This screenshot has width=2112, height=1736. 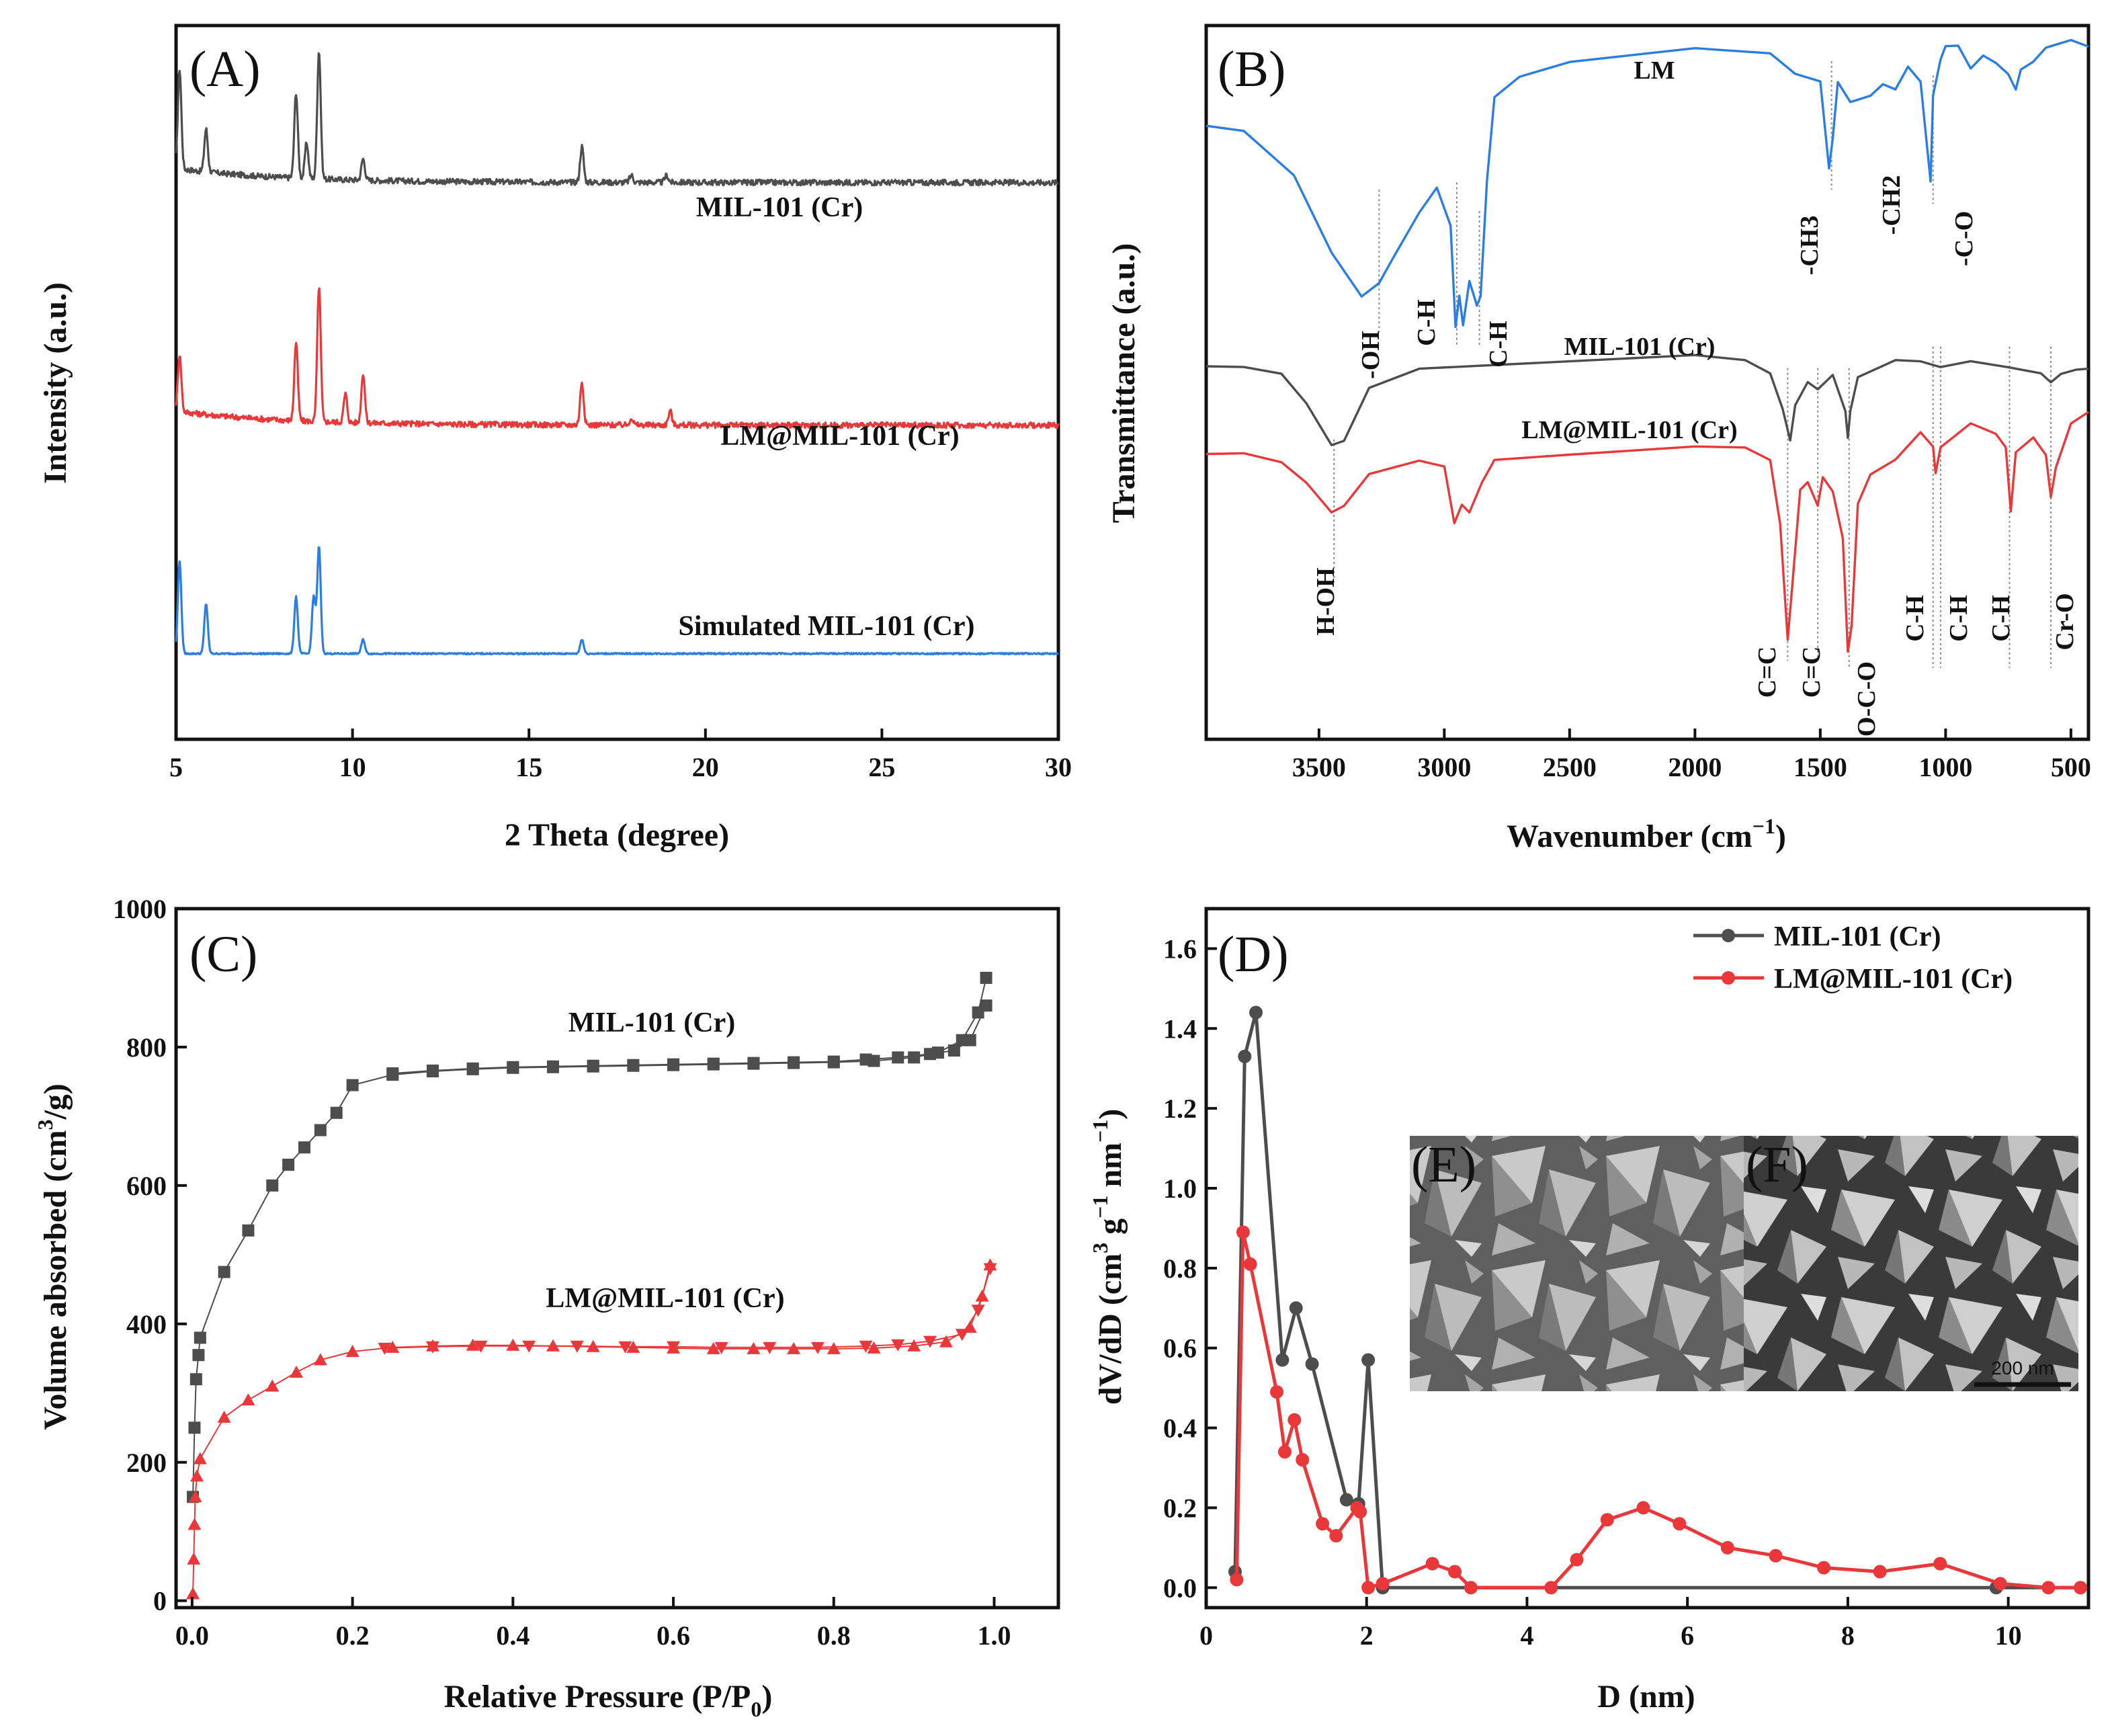 I want to click on panel-d-xlabel: D (nm), so click(x=1646, y=1696).